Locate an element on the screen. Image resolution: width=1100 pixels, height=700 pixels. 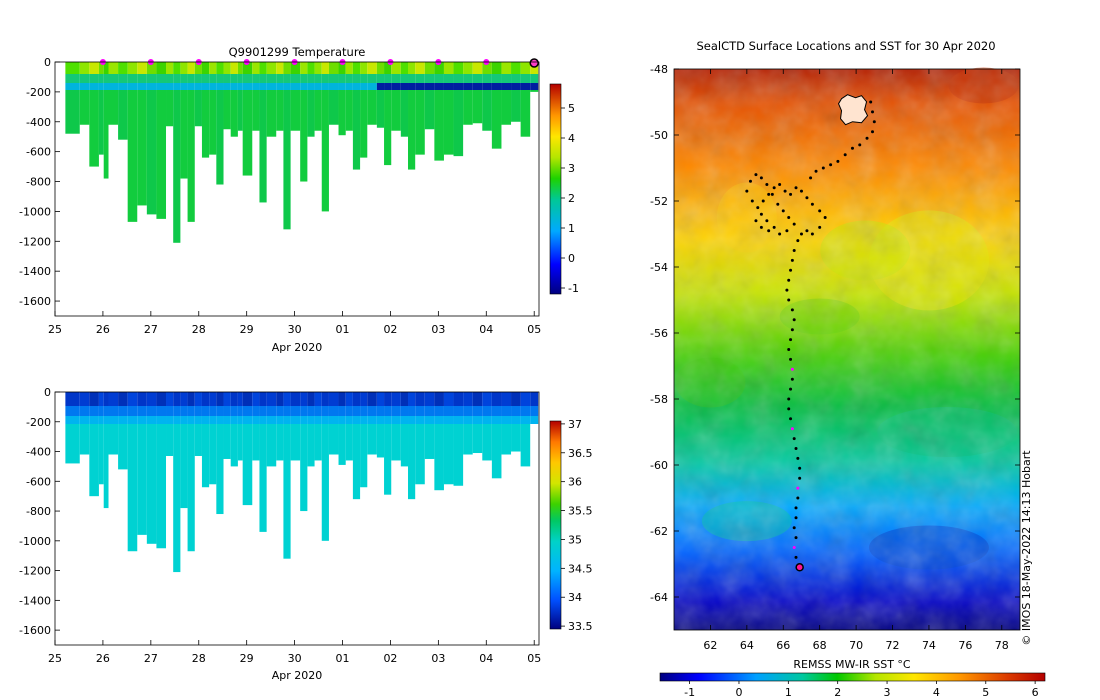
x-tick-label: 28 is located at coordinates (199, 658).